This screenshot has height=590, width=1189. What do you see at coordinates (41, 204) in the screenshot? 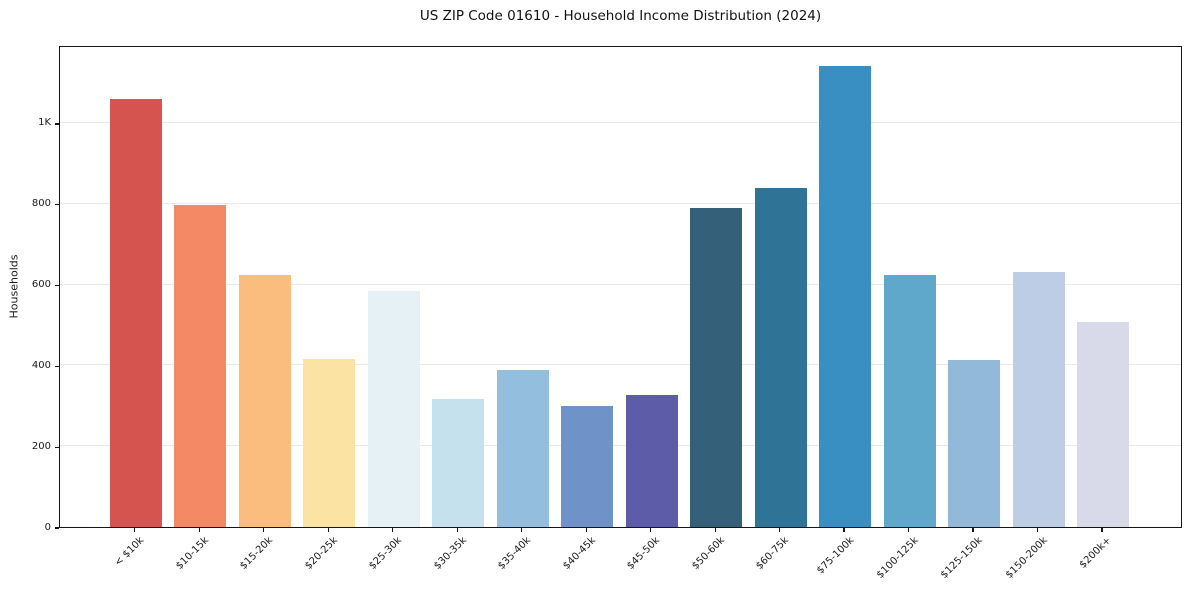
I see `y-tick-label: 800` at bounding box center [41, 204].